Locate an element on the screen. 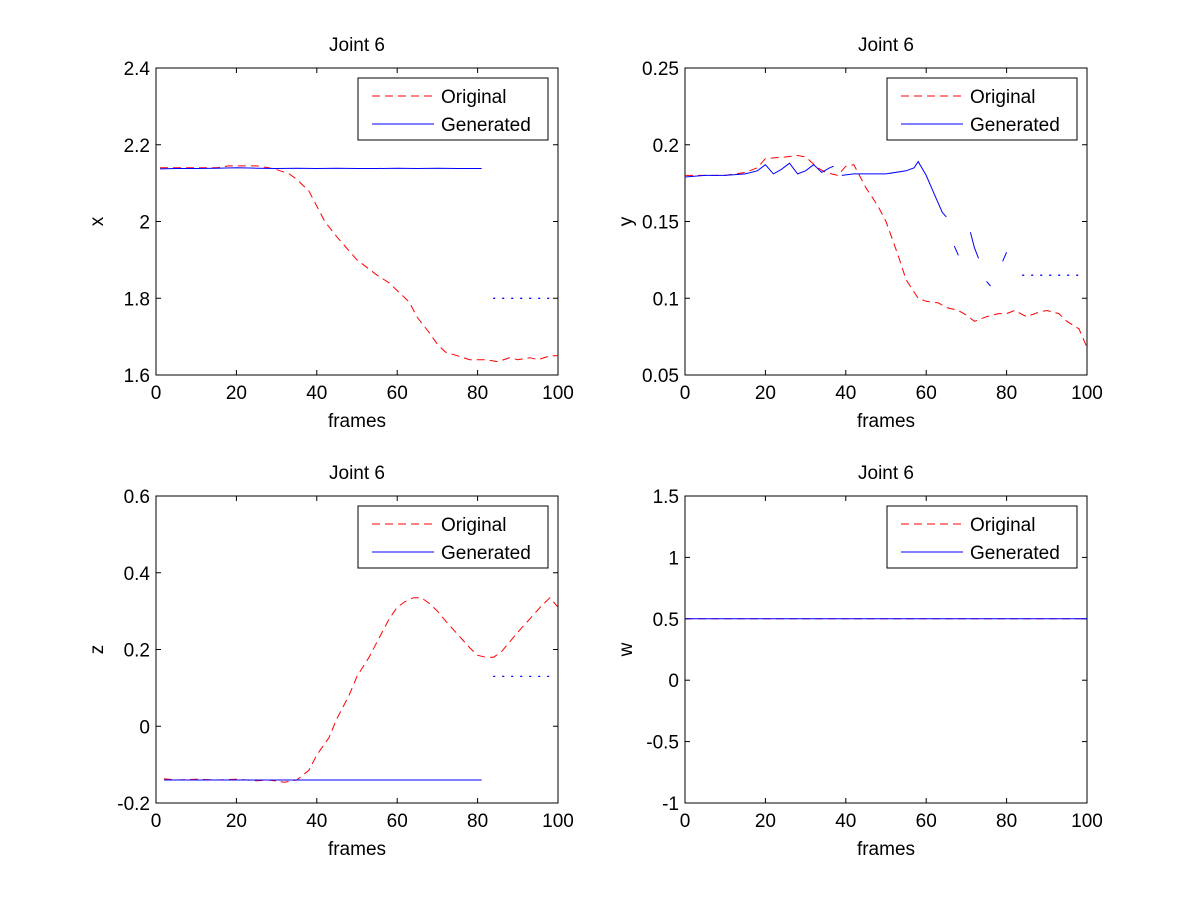 The height and width of the screenshot is (901, 1201). y-axis-label: z is located at coordinates (97, 650).